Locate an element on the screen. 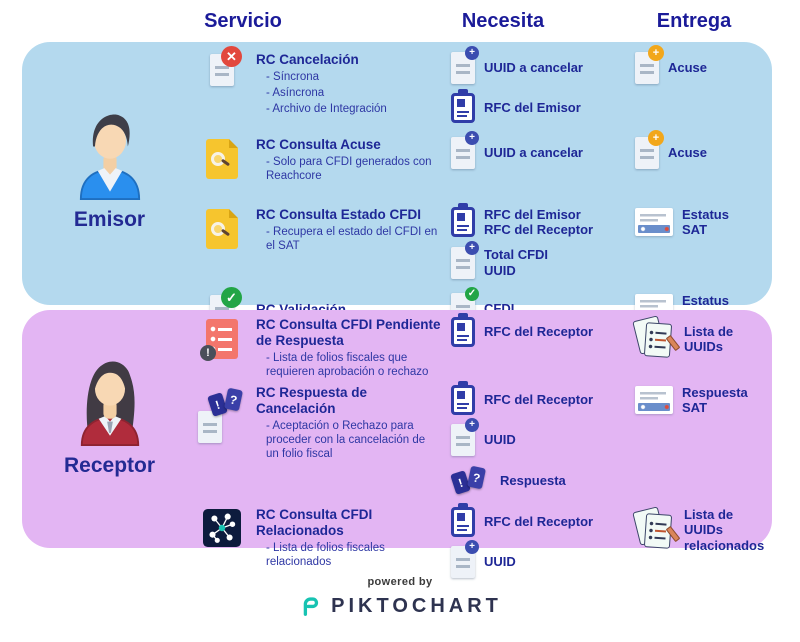  service-title: RC Cancelación is located at coordinates (307, 59).